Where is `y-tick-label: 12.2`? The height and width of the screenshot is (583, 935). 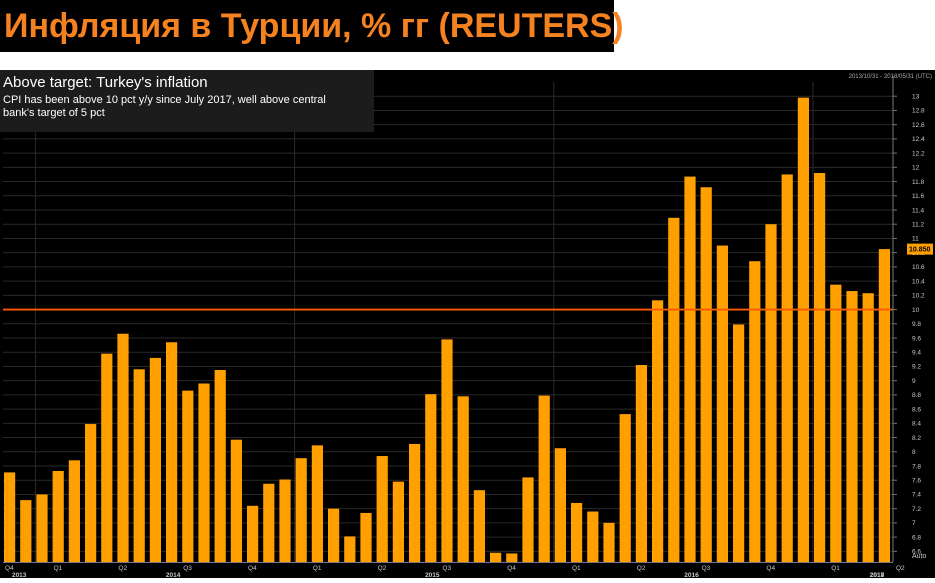
y-tick-label: 12.2 is located at coordinates (918, 153).